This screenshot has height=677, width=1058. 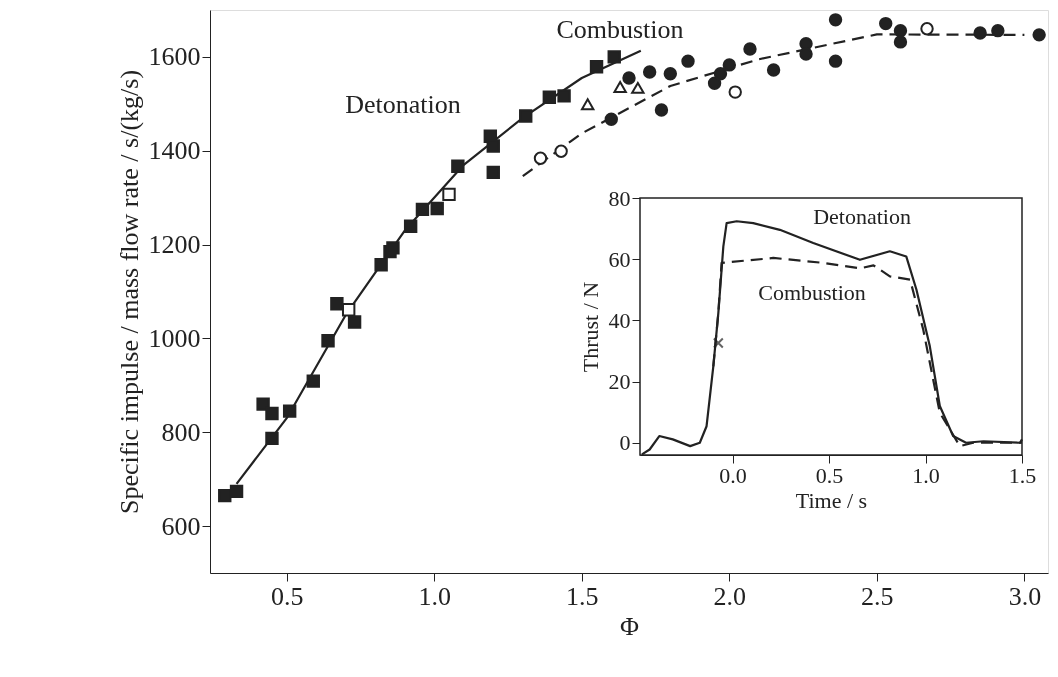 I want to click on y-axis-title: Specific impulse / mass flow rate / s/(kg/s), so click(x=129, y=292).